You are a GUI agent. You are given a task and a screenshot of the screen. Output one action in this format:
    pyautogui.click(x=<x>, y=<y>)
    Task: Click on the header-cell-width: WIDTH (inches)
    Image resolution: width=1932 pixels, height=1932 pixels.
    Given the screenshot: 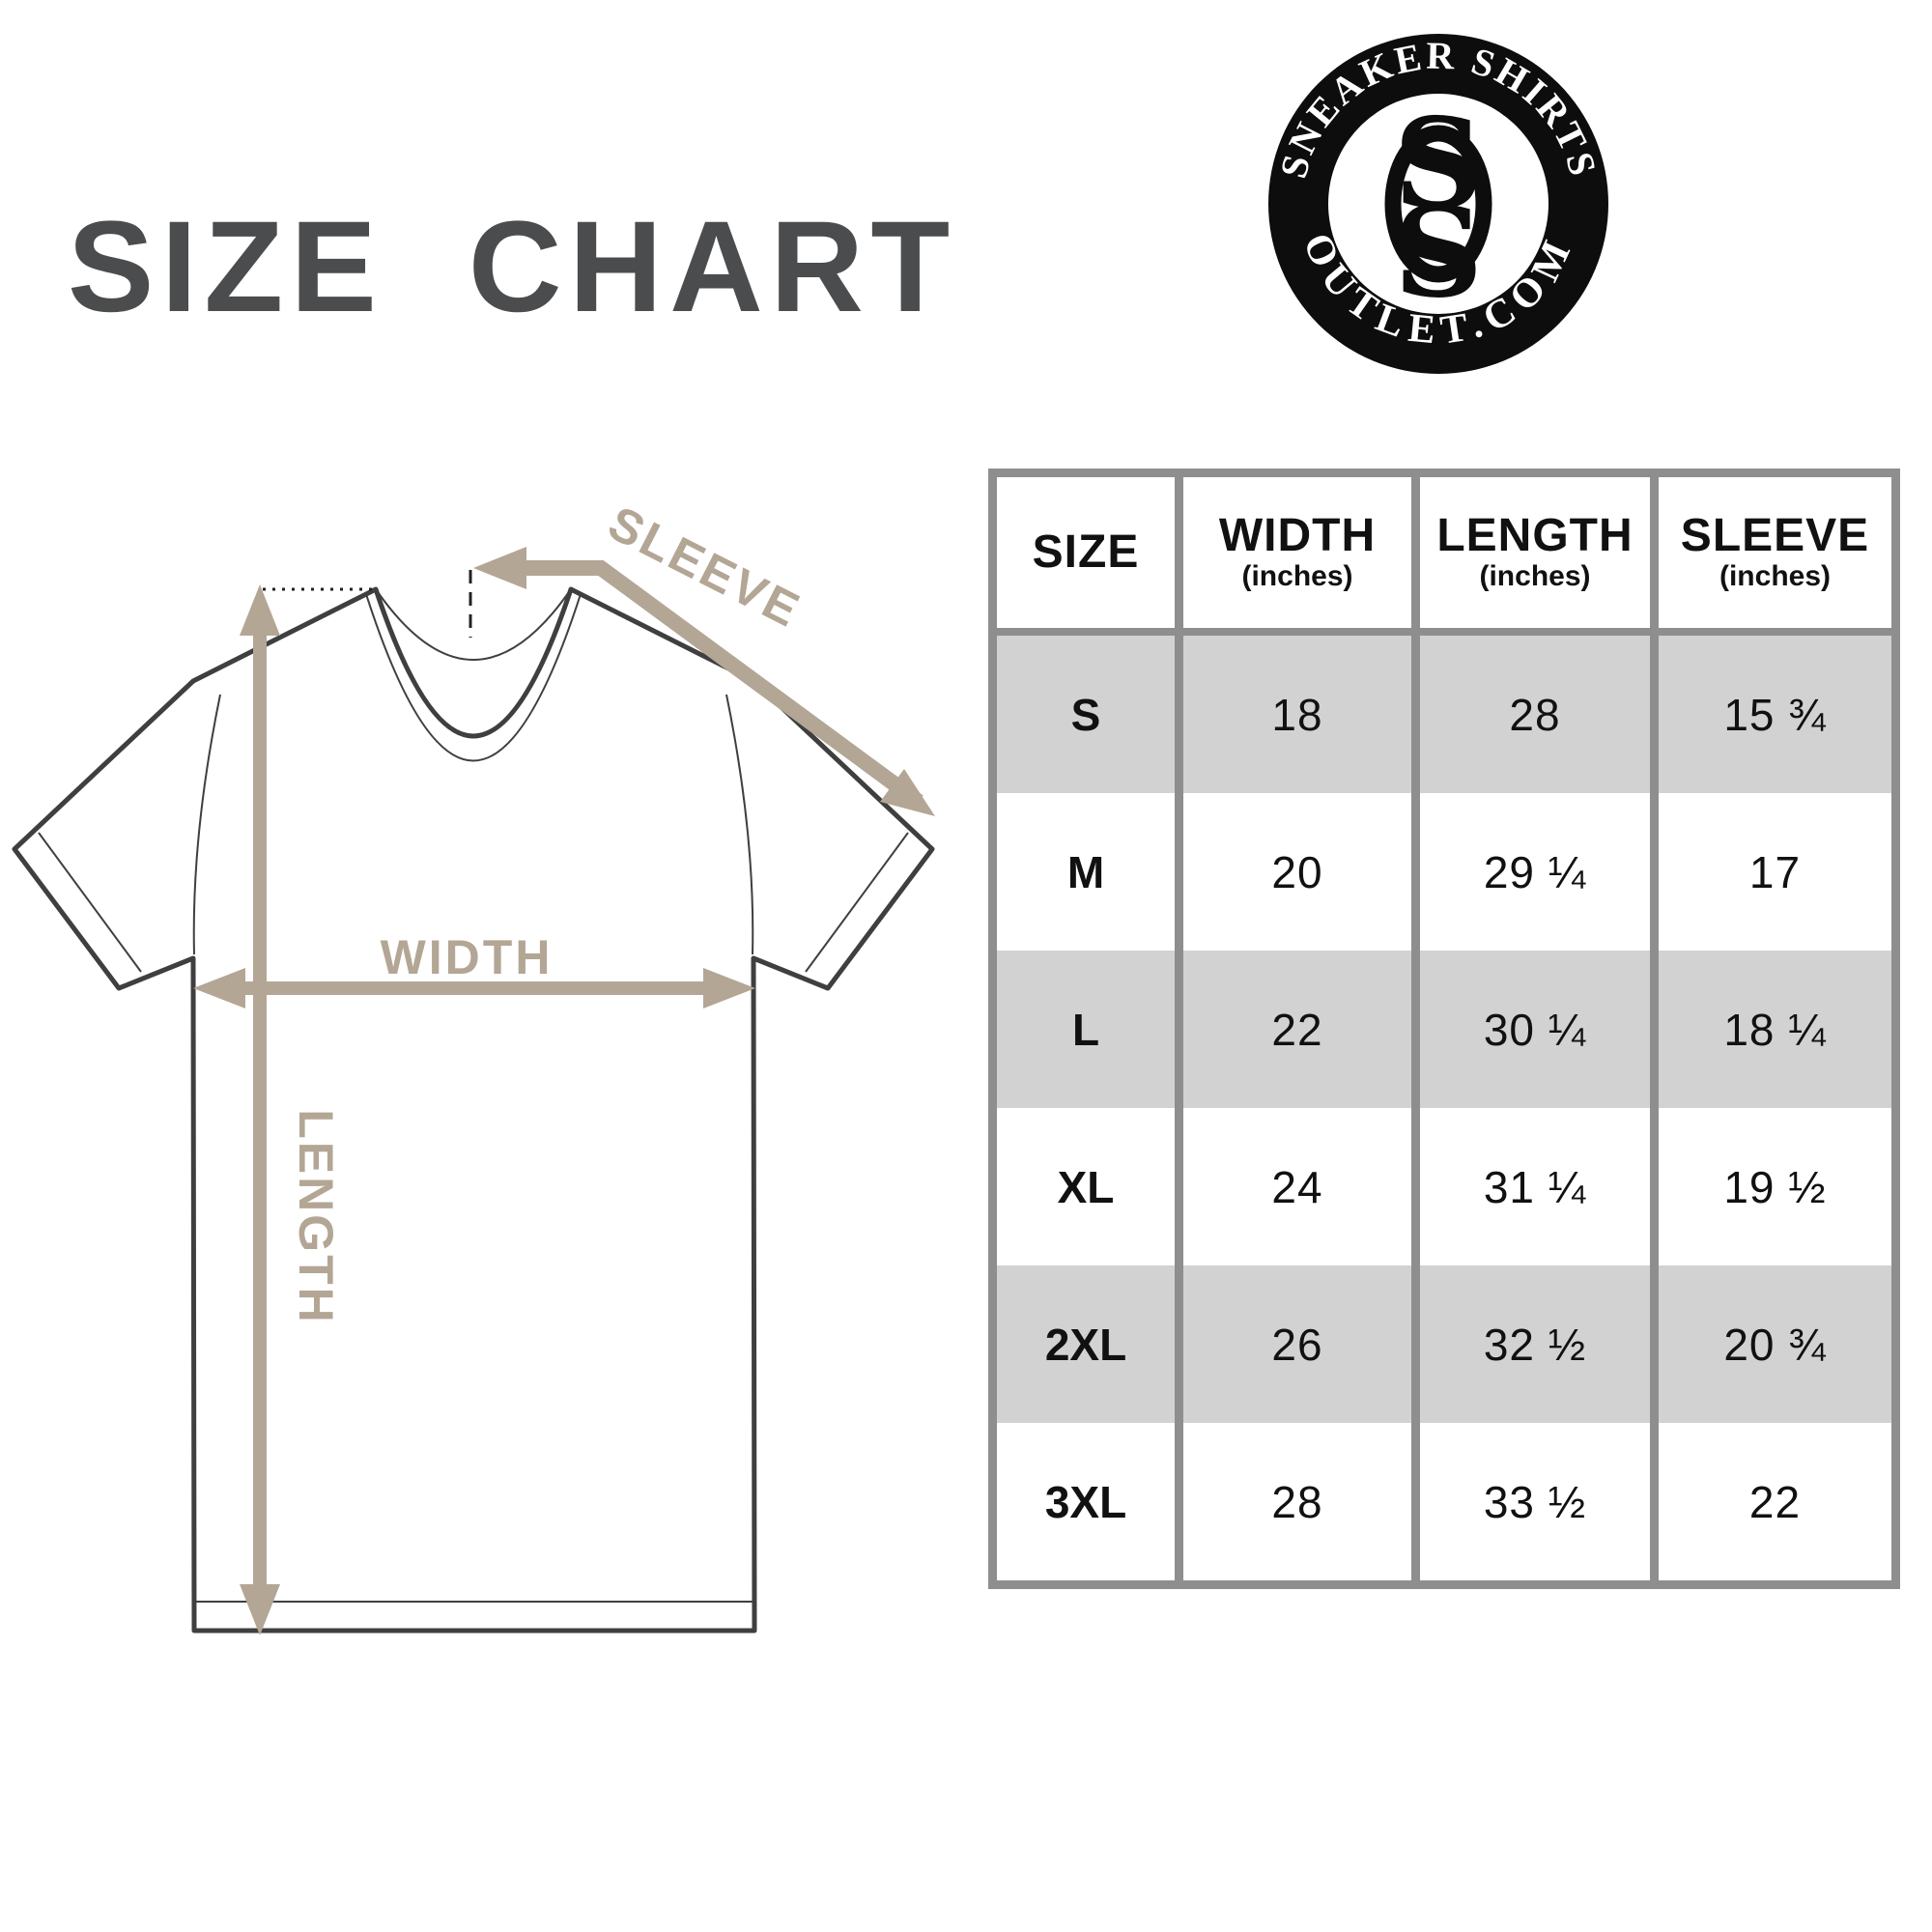 What is the action you would take?
    pyautogui.click(x=1297, y=552)
    